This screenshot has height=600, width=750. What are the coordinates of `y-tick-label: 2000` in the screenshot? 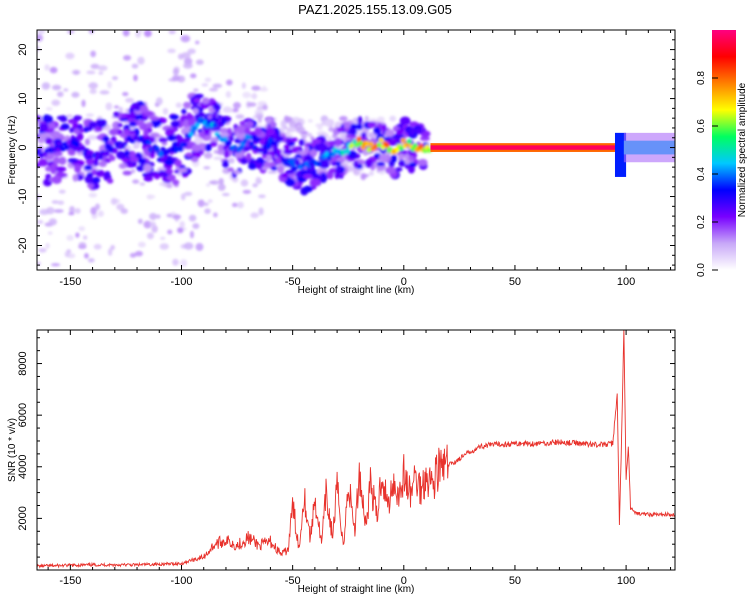 It's located at (23, 518).